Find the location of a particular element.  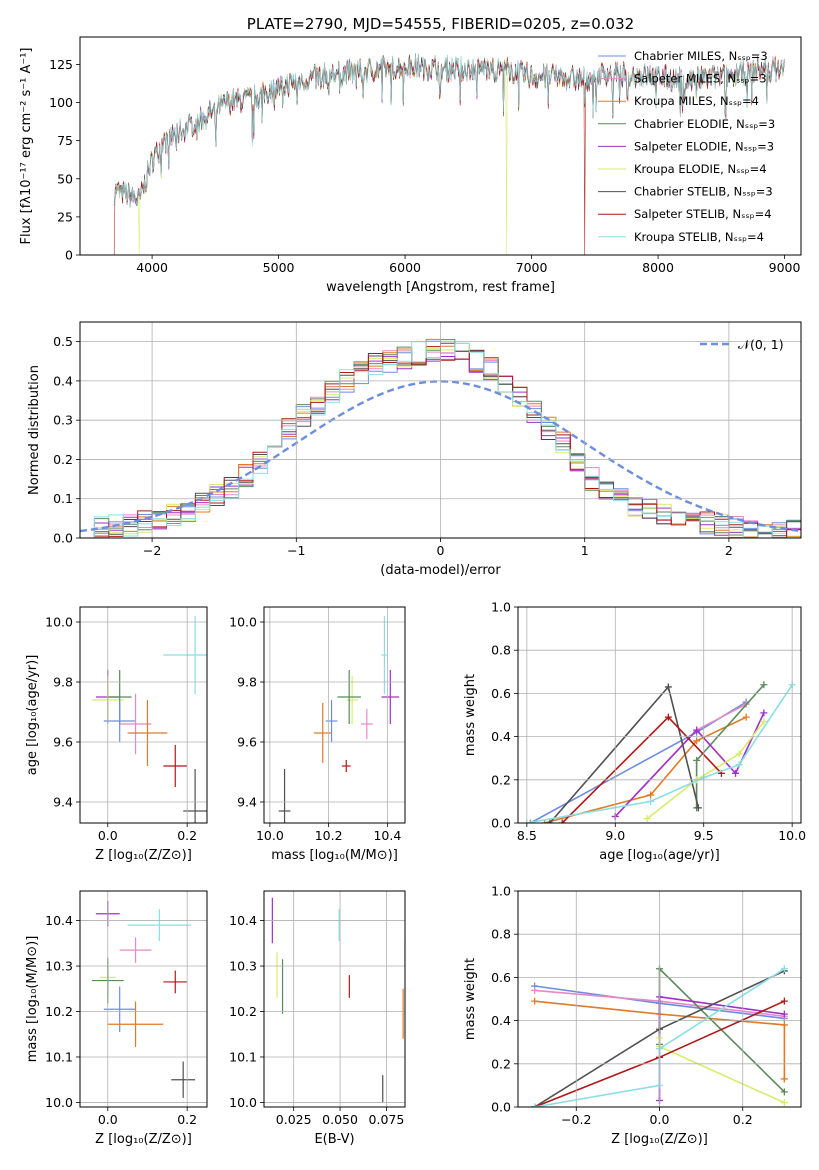

y-tick-label: 0.5 is located at coordinates (63, 341).